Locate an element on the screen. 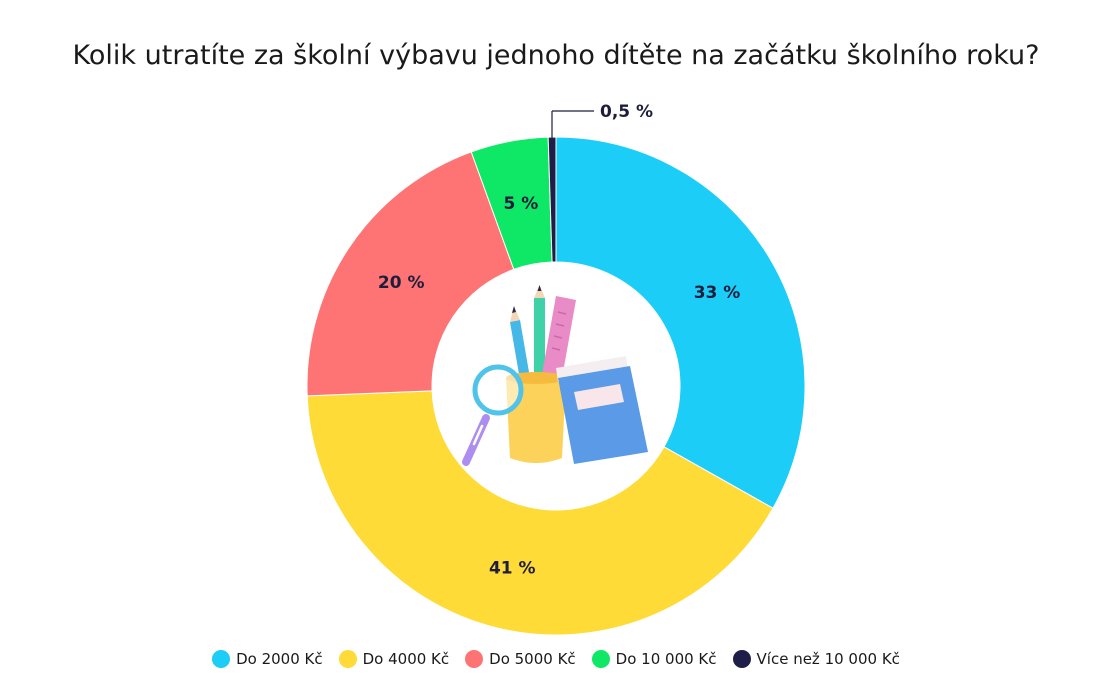 The height and width of the screenshot is (686, 1112). legend-item: Do 5000 Kč is located at coordinates (520, 659).